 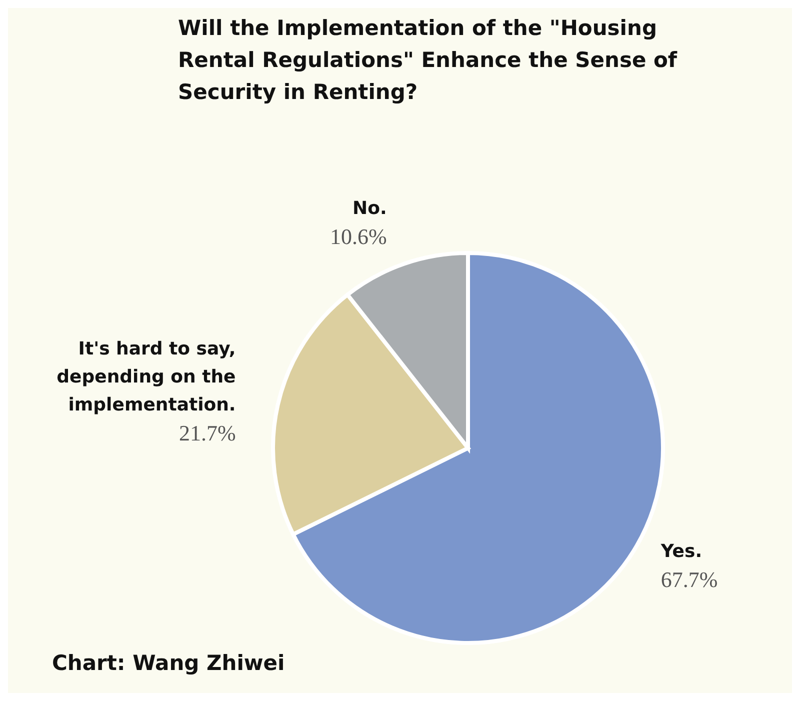 What do you see at coordinates (146, 377) in the screenshot?
I see `slice-label: It's hard to say, depending on the implementation.` at bounding box center [146, 377].